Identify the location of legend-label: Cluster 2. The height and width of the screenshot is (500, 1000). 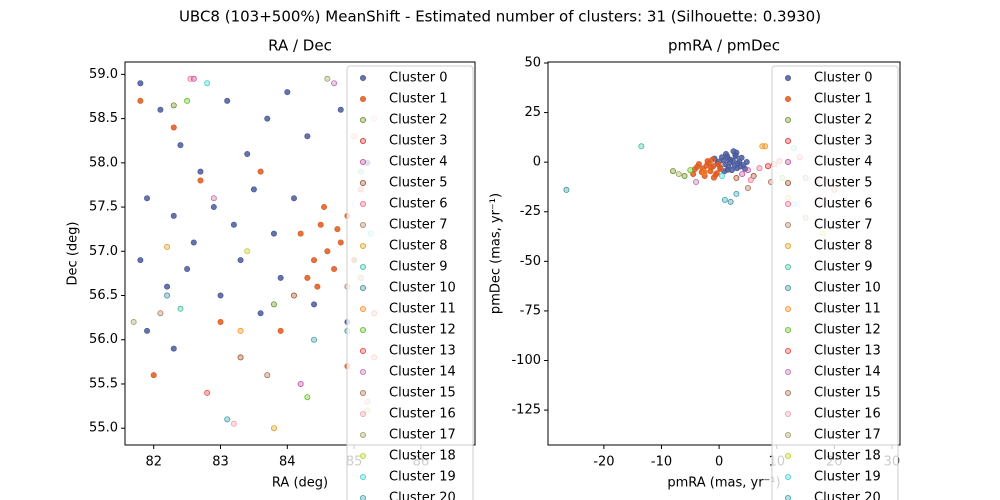
(843, 120).